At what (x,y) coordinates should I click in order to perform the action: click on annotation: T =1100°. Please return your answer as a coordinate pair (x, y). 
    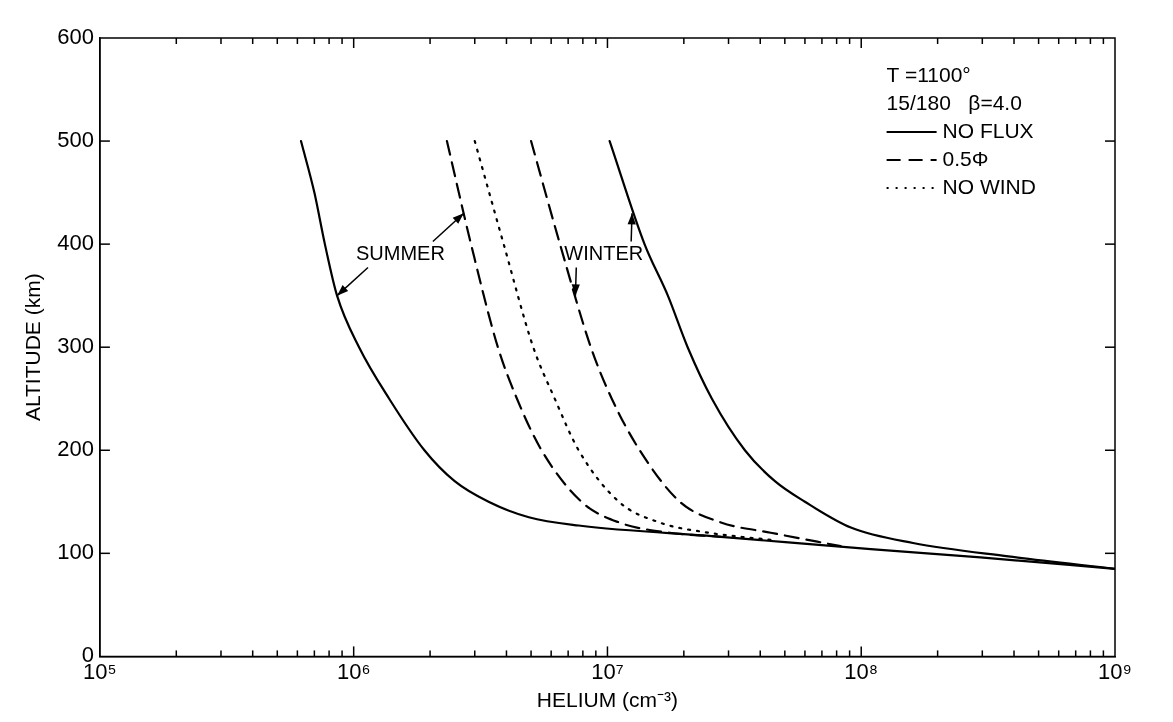
    Looking at the image, I should click on (928, 74).